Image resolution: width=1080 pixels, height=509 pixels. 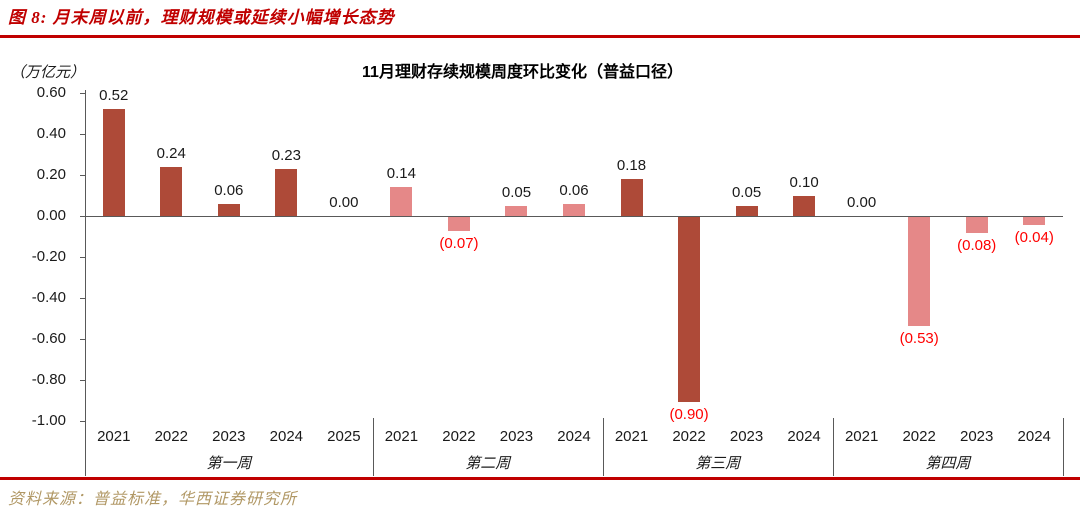 I want to click on week-group-label: 第一周, so click(x=229, y=464).